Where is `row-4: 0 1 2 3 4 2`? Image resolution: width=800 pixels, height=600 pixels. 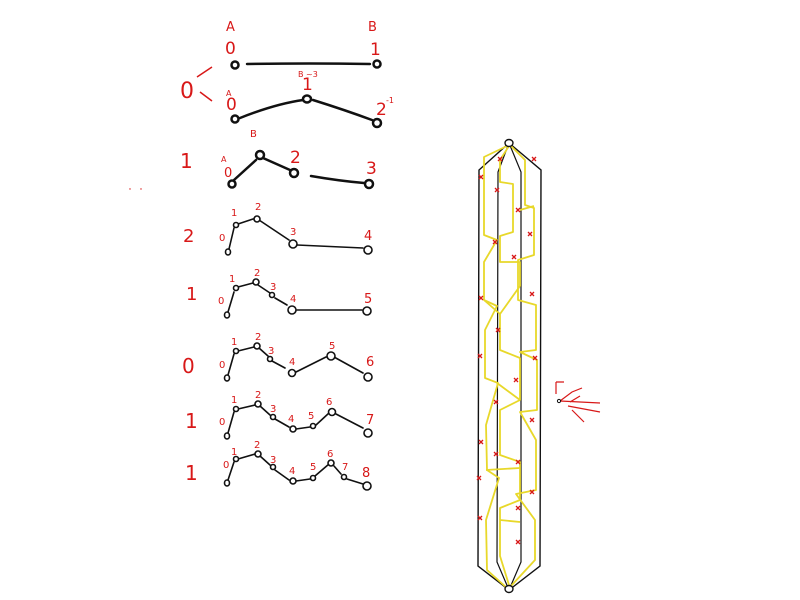
row-4: 0 1 2 3 4 2 is located at coordinates (278, 229).